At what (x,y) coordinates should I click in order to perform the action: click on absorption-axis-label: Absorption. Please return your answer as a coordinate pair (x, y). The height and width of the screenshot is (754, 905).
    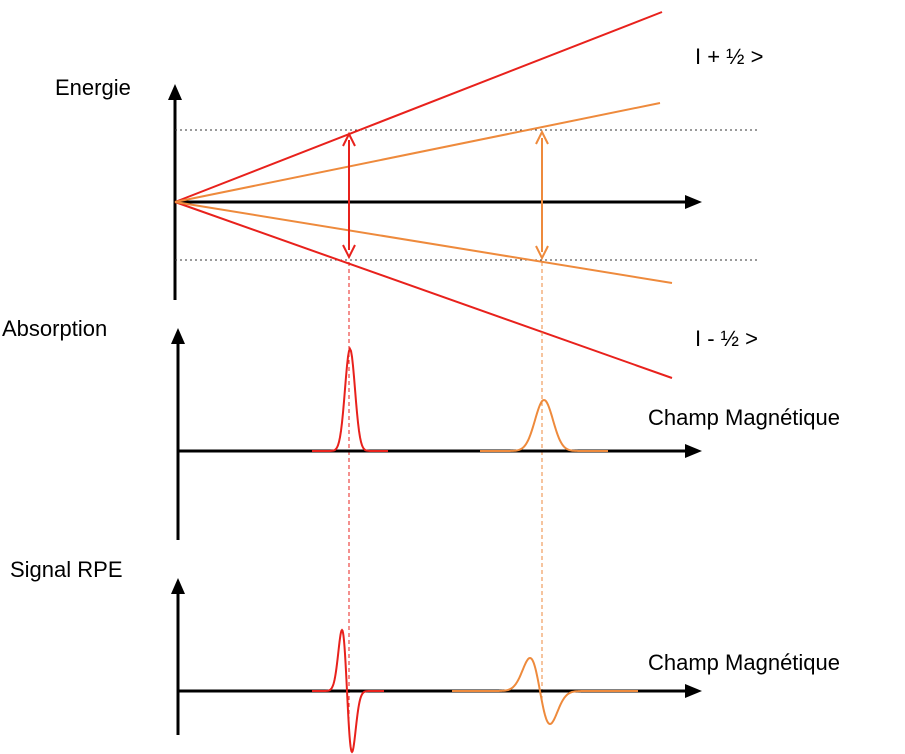
    Looking at the image, I should click on (54, 328).